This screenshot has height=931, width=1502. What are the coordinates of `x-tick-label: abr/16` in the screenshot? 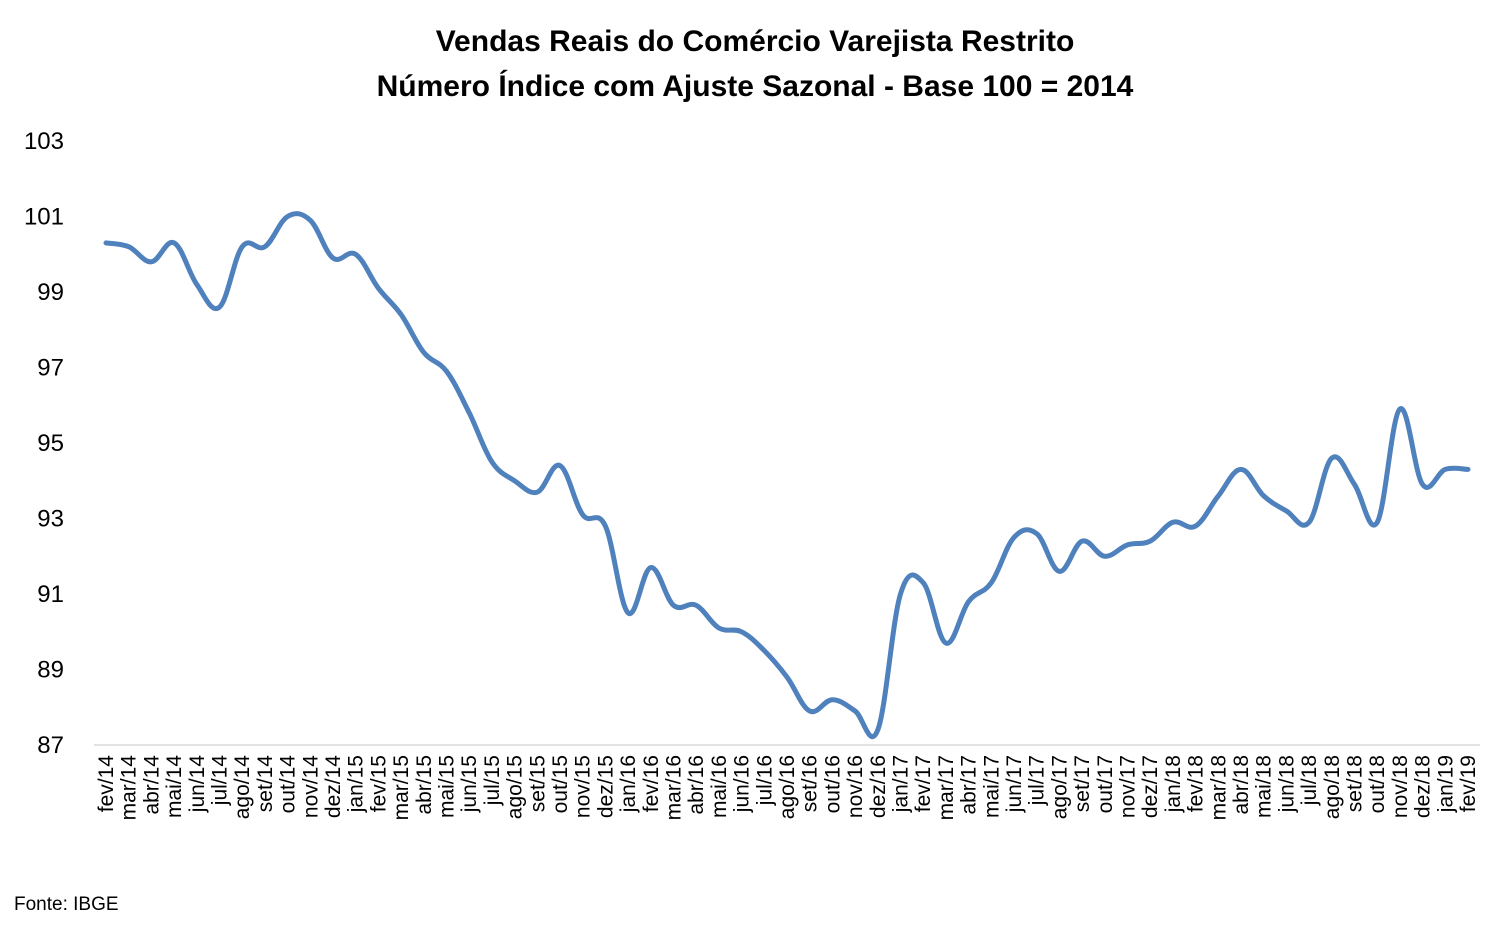 It's located at (696, 785).